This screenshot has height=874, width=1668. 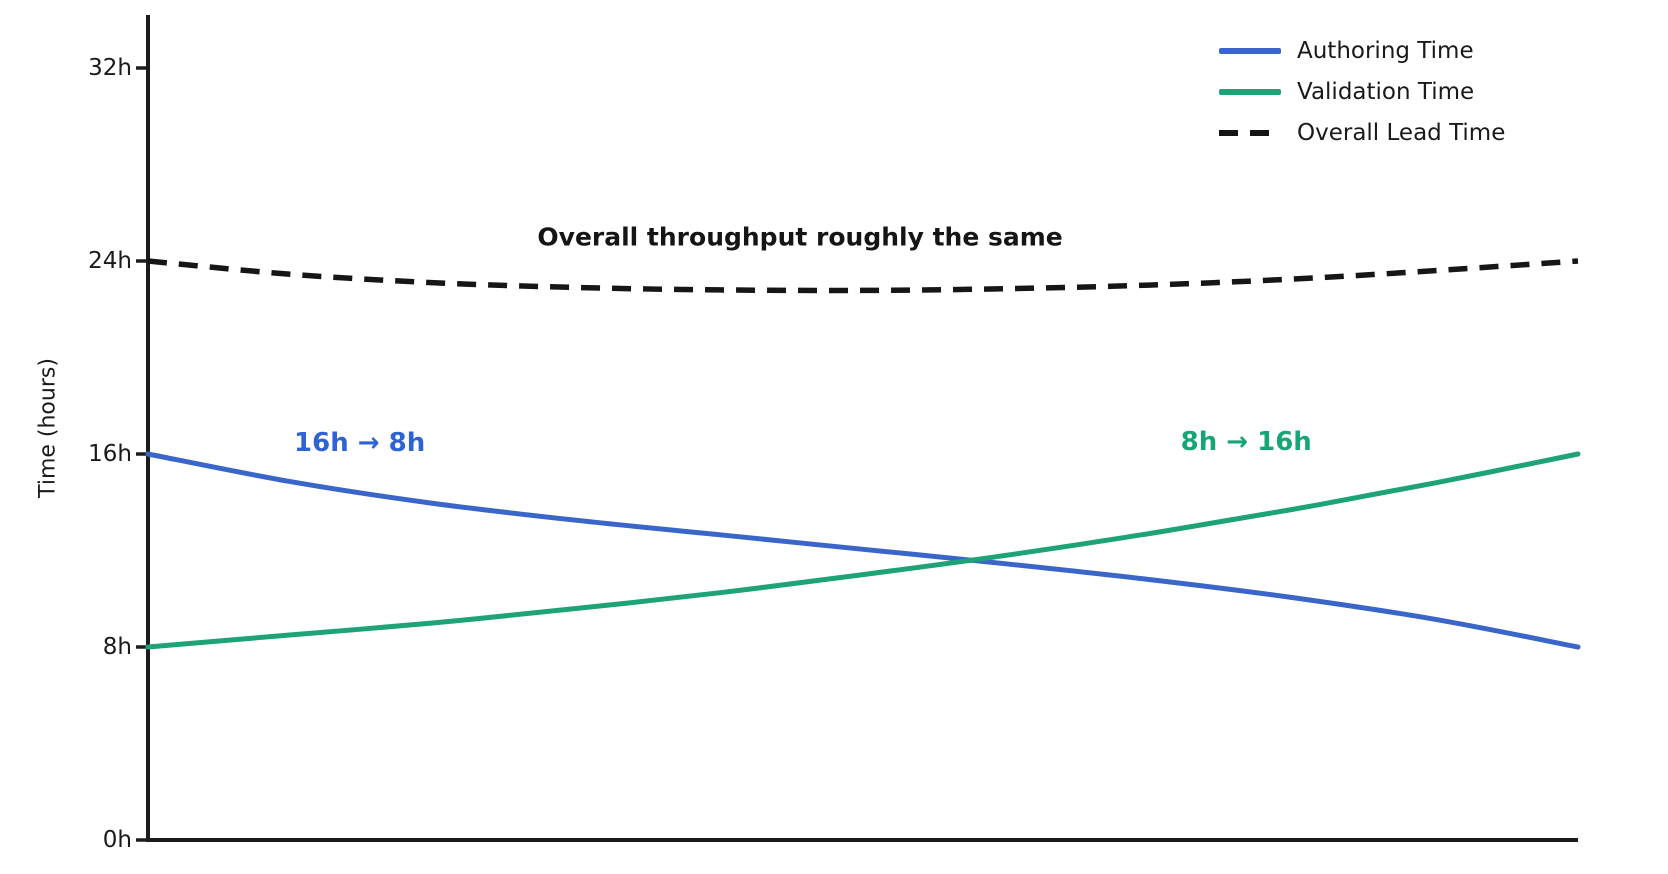 I want to click on legend-label: Authoring Time, so click(x=1385, y=51).